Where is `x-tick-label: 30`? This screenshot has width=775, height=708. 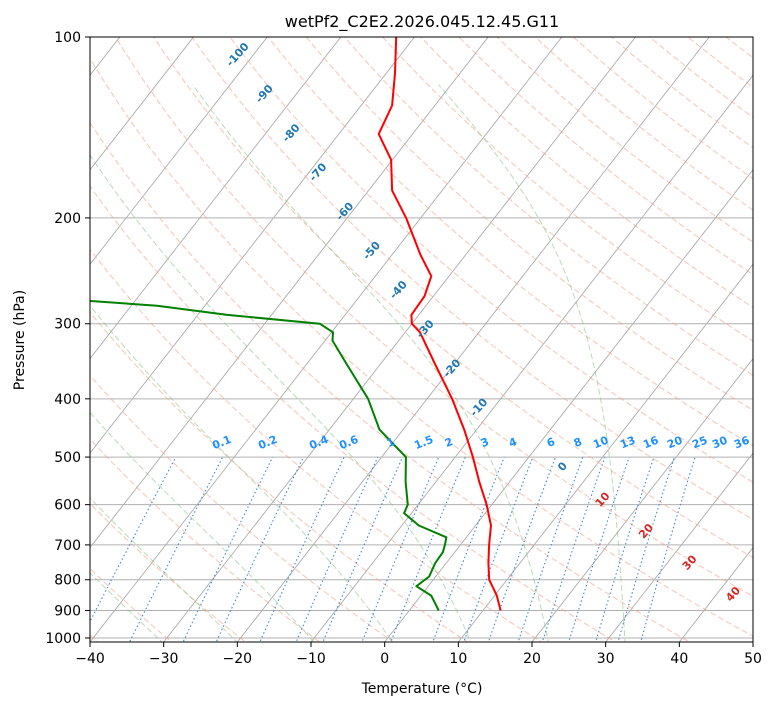
x-tick-label: 30 is located at coordinates (606, 659).